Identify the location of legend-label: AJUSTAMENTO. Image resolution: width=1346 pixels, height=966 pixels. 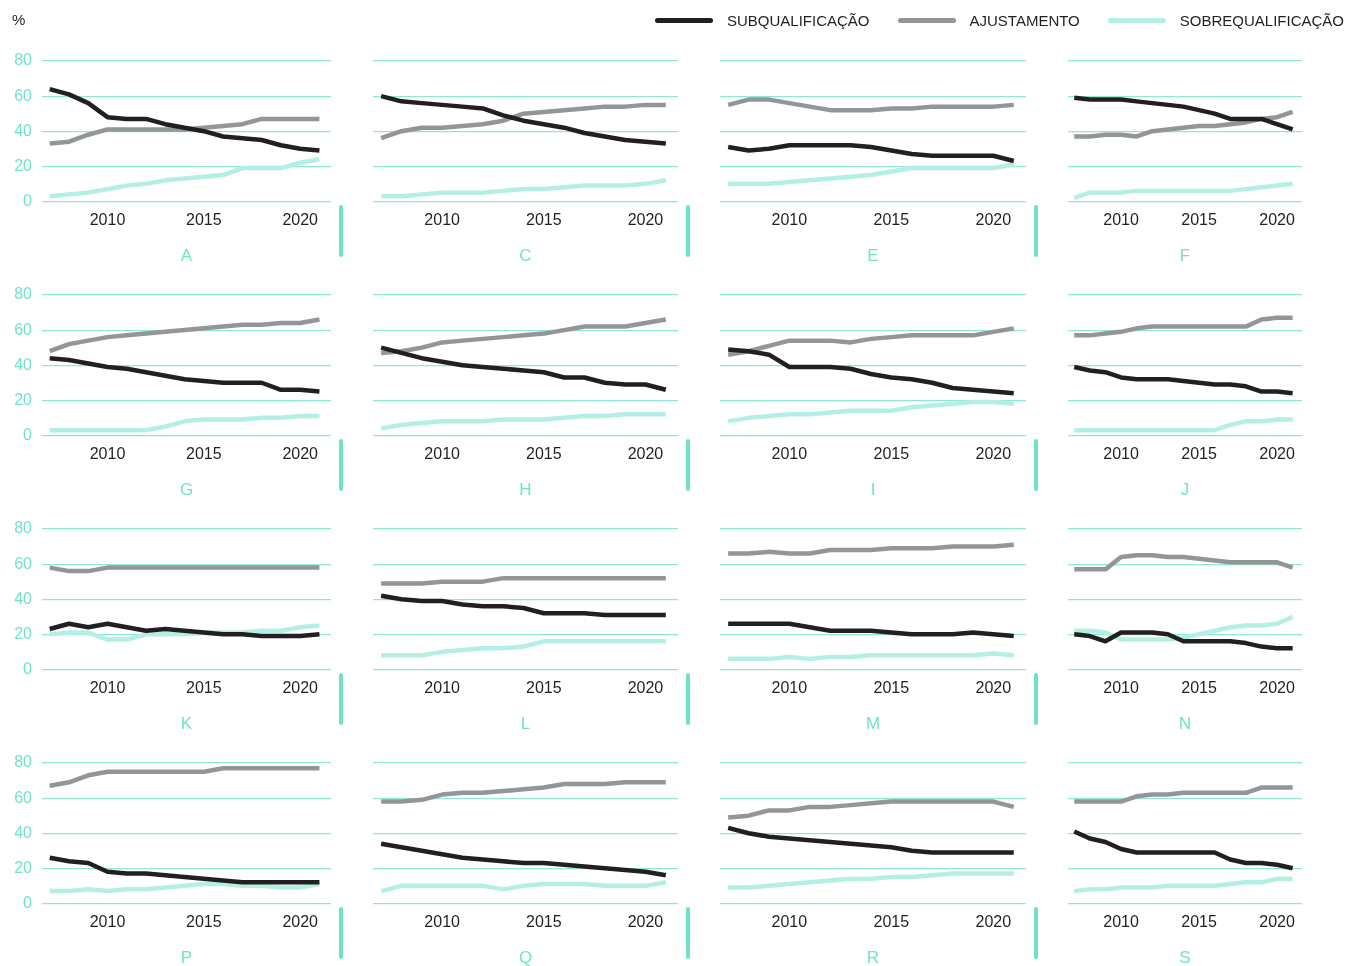
(1024, 20).